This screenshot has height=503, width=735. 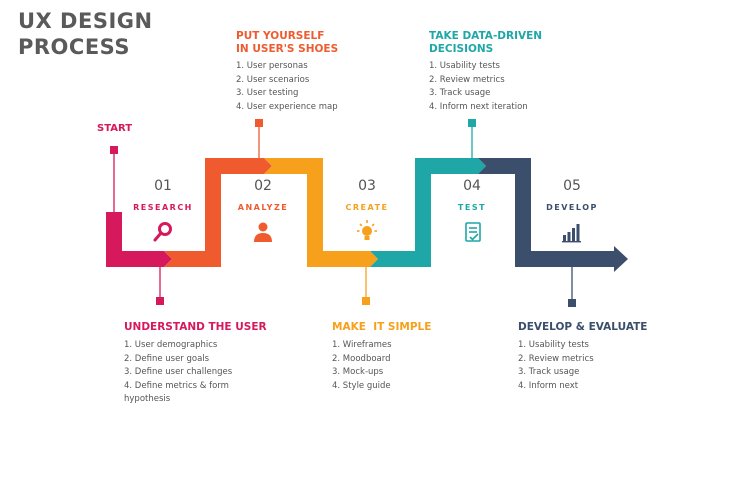 What do you see at coordinates (571, 233) in the screenshot?
I see `bar-chart-icon` at bounding box center [571, 233].